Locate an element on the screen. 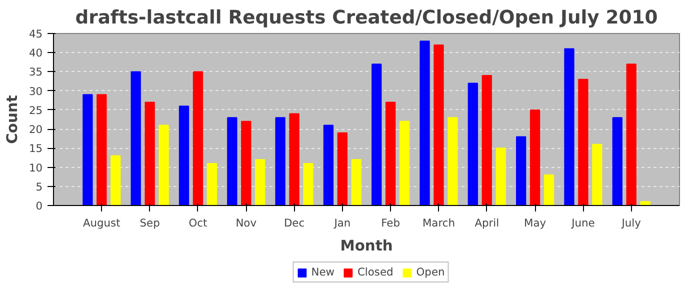 The width and height of the screenshot is (700, 300). legend-label: Closed is located at coordinates (375, 272).